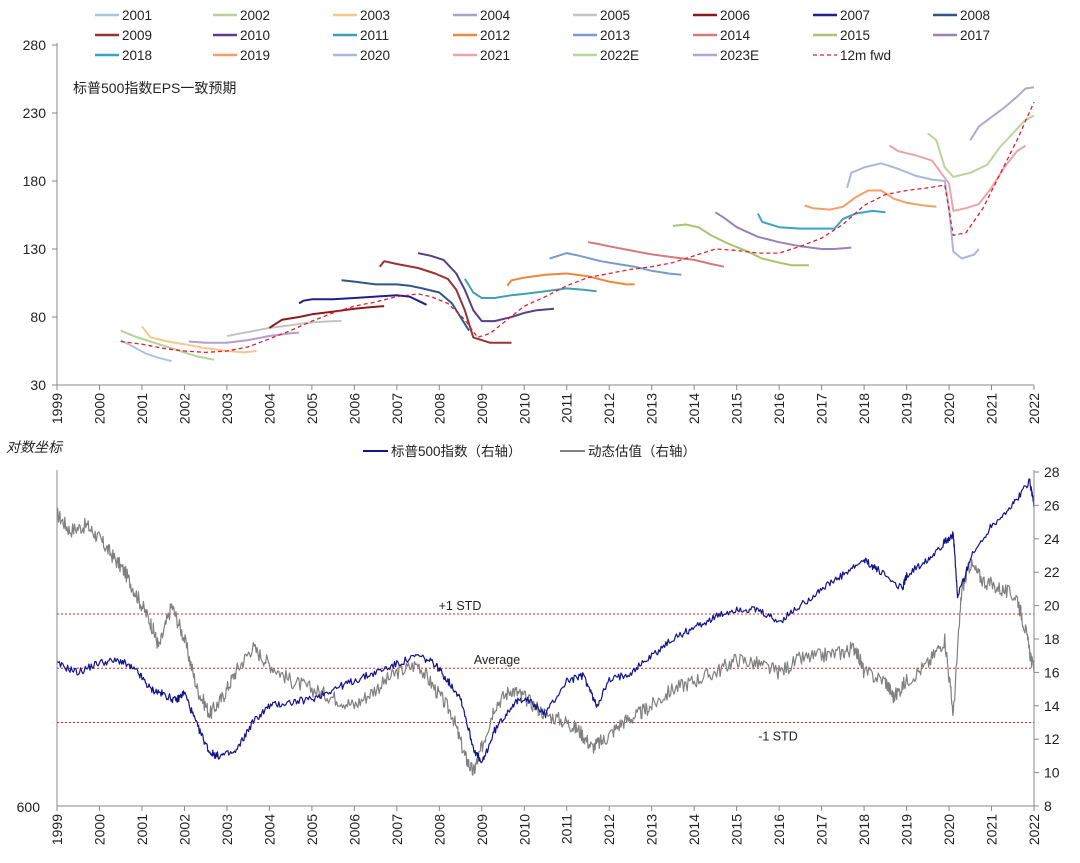 This screenshot has width=1080, height=863. I want to click on top-x-tick-label: 2006, so click(354, 408).